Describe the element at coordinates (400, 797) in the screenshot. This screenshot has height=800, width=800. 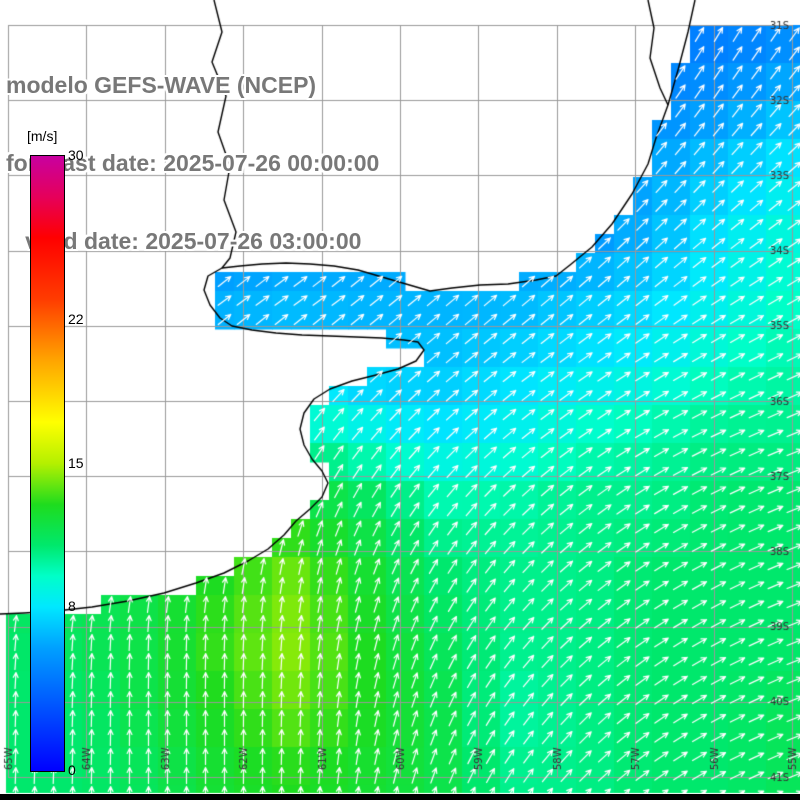
I see `figure-bottom-border` at that location.